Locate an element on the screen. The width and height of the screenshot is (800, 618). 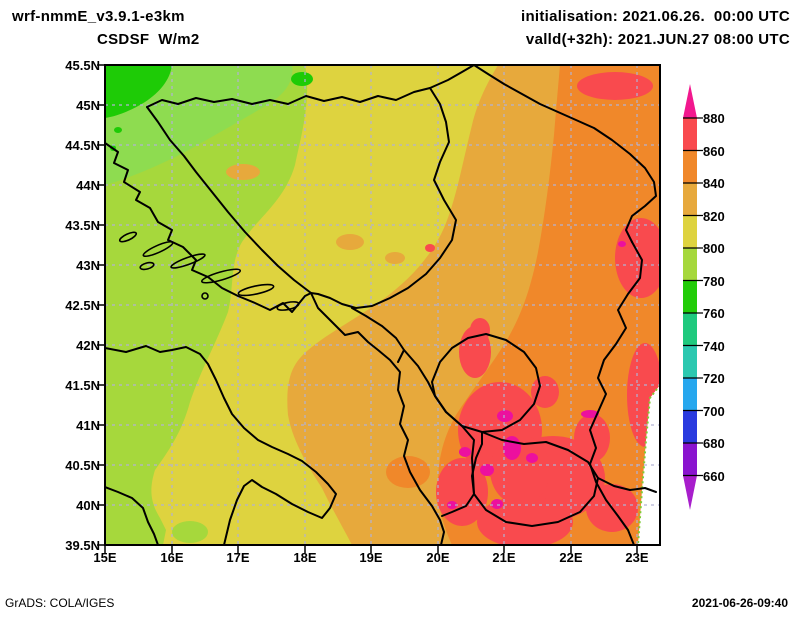
colorbar-label: 840 is located at coordinates (714, 183).